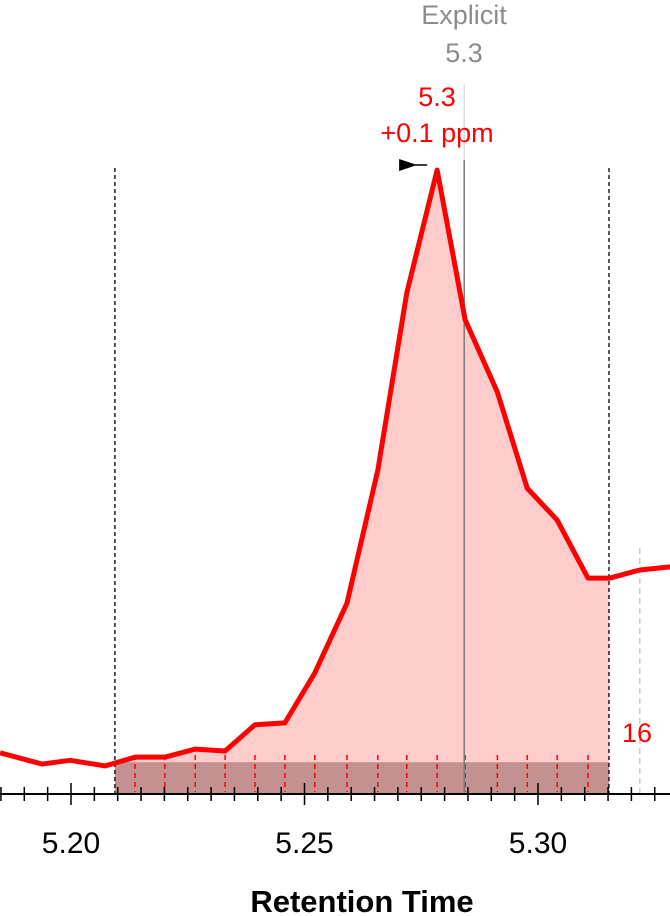 Image resolution: width=670 pixels, height=916 pixels. I want to click on explicit-value: 5.3, so click(464, 53).